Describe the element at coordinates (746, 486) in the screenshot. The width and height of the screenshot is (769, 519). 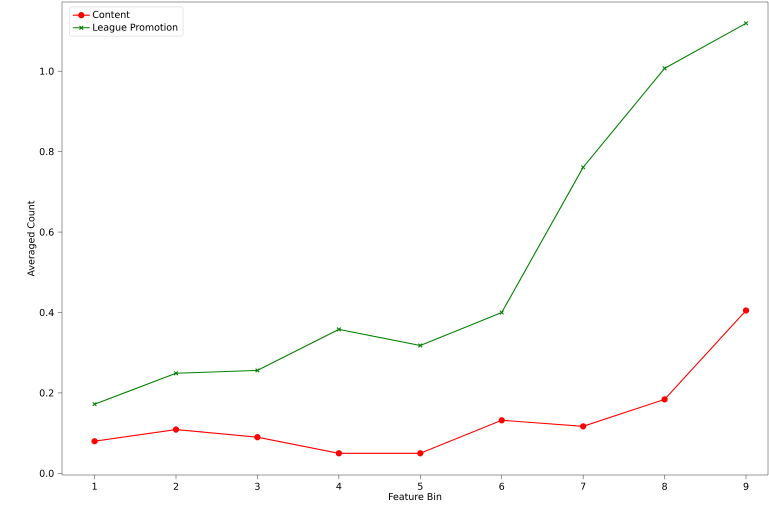
I see `x-tick-label: 9` at that location.